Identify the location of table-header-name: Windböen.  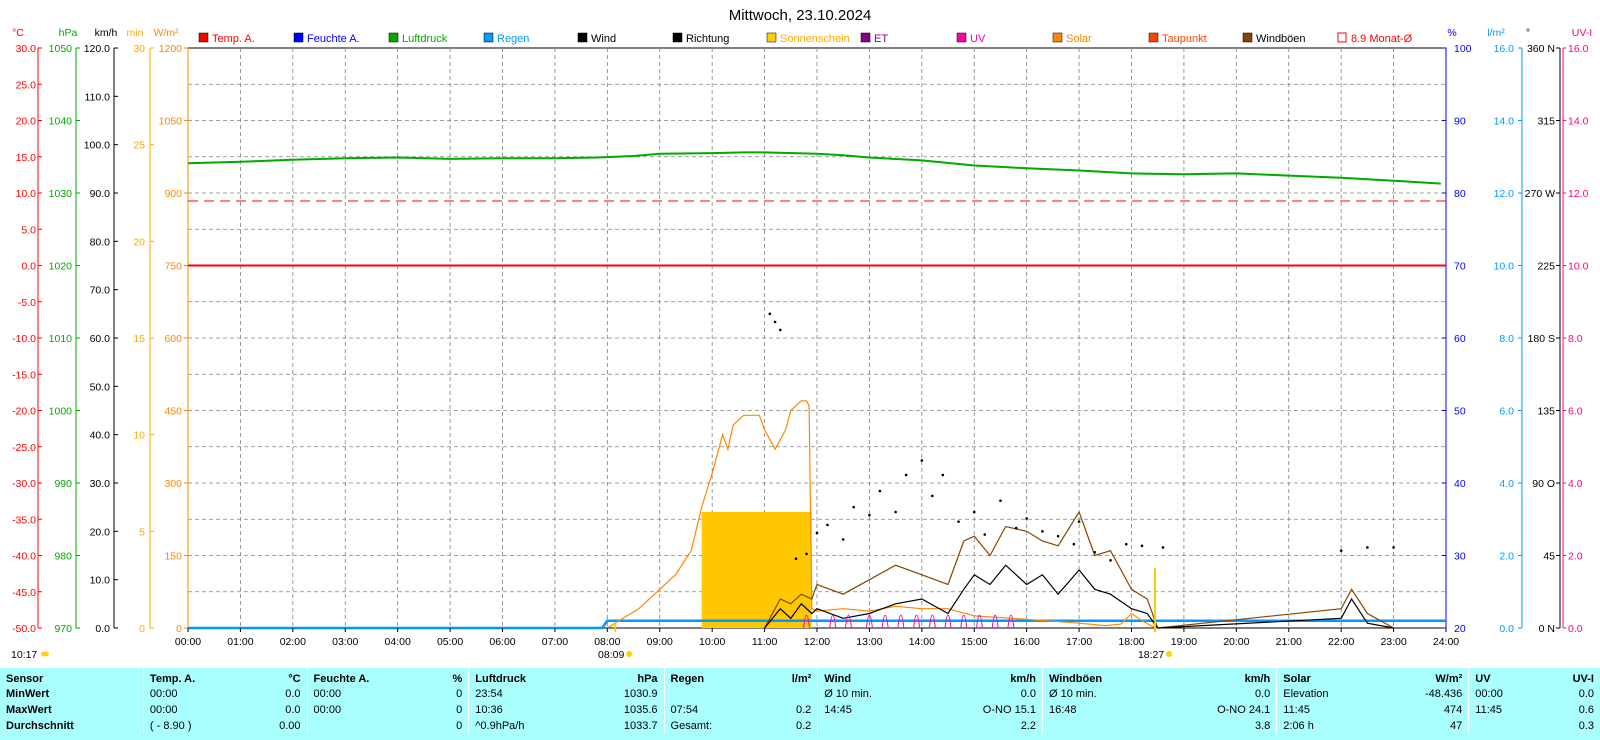
(1100, 677).